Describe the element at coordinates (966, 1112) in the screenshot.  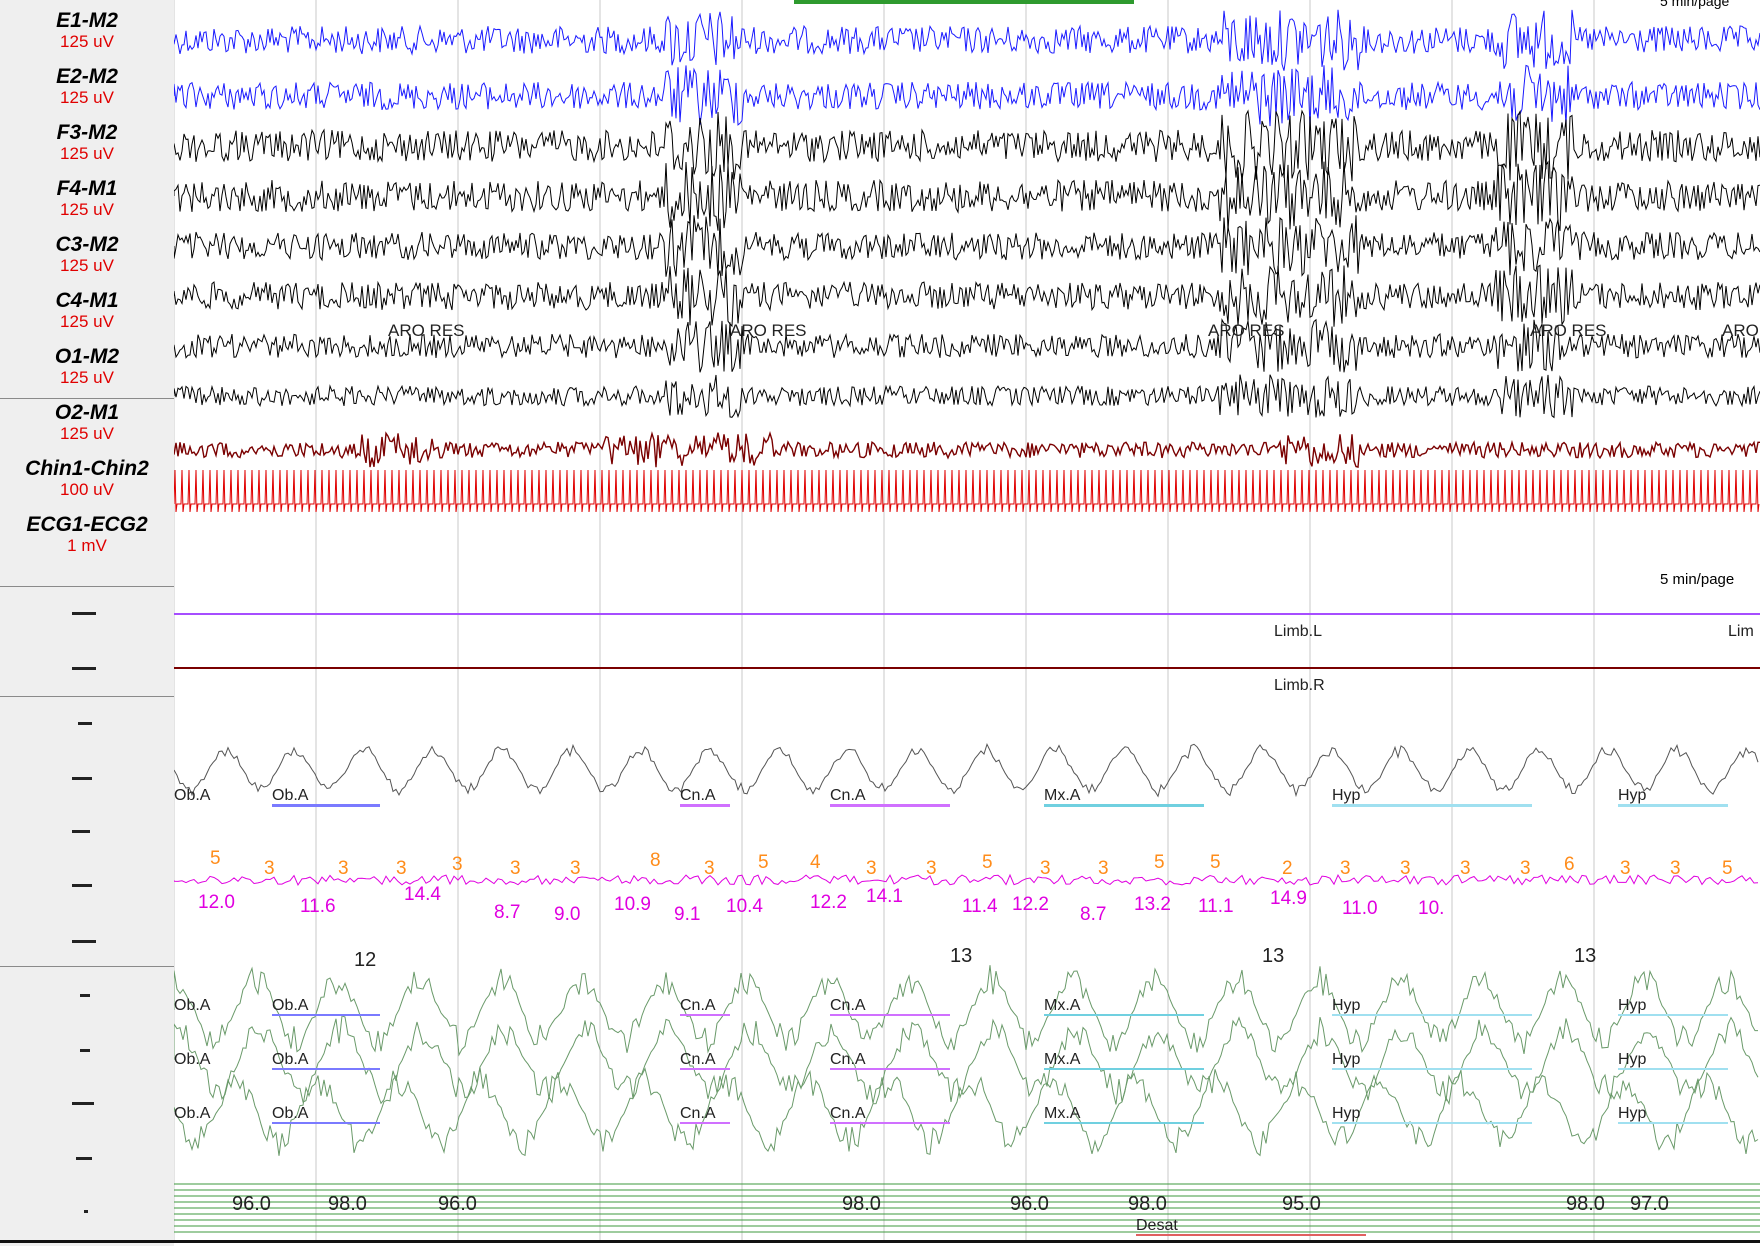
I see `effort-trace` at that location.